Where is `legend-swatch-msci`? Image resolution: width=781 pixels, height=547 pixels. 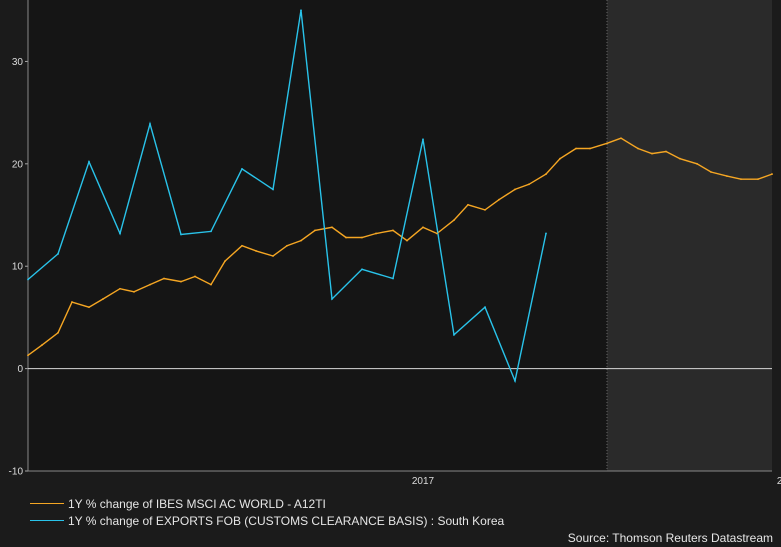
legend-swatch-msci is located at coordinates (47, 503).